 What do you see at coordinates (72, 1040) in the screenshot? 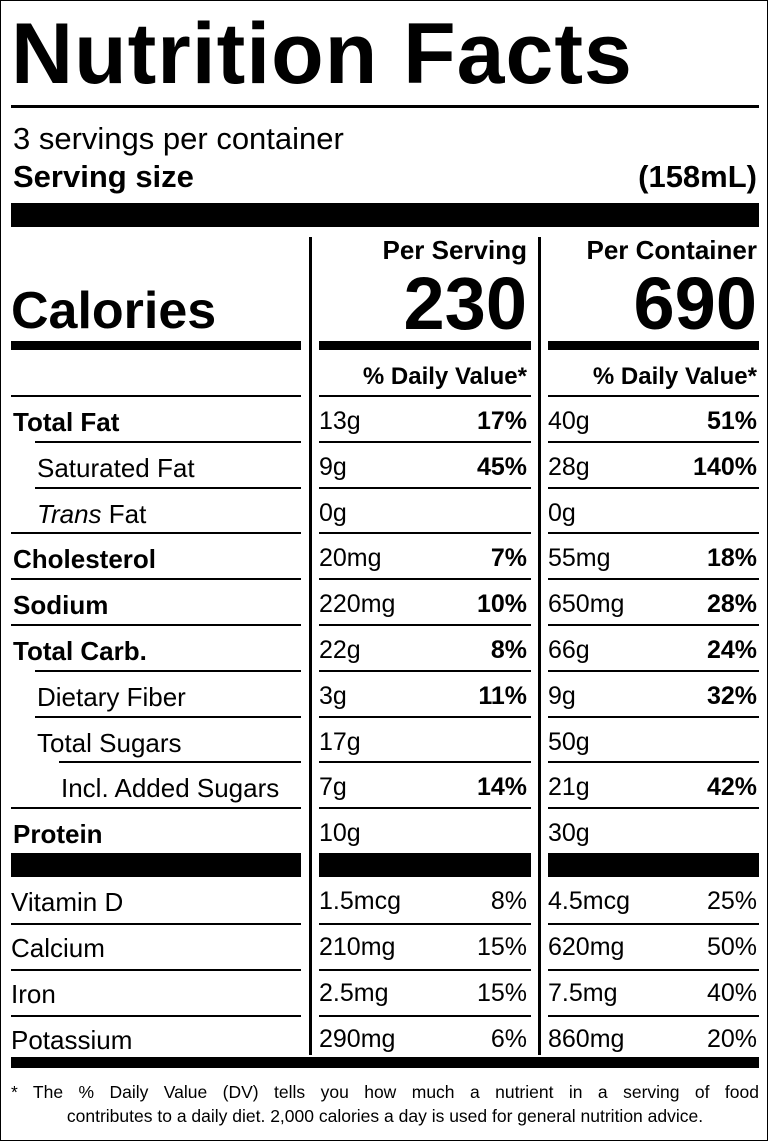
I see `vitamin-name: Potassium` at bounding box center [72, 1040].